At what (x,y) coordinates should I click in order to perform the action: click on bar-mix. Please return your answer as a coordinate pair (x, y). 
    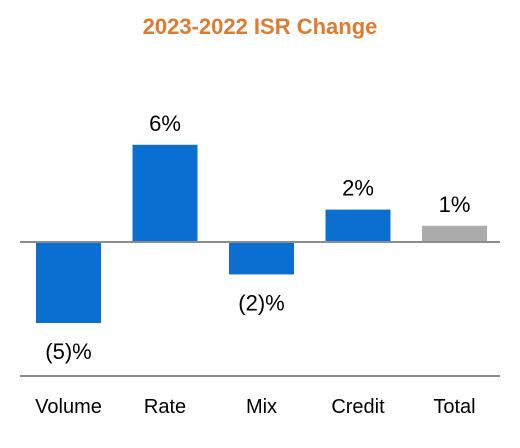
    Looking at the image, I should click on (261, 258).